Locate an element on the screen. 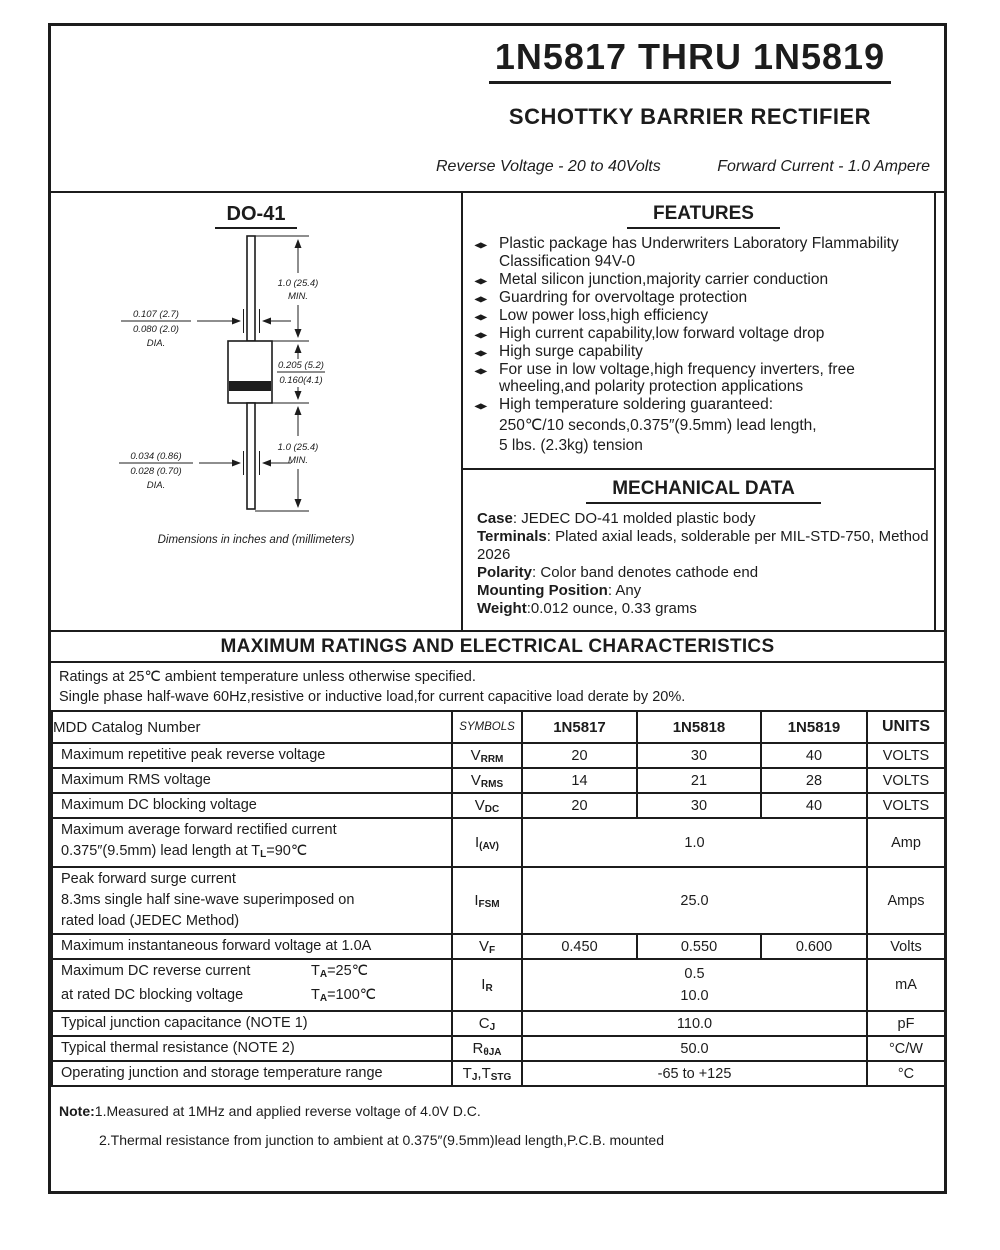  characteristic-label-line: Typical junction capacitance (NOTE 1) is located at coordinates (184, 1023).